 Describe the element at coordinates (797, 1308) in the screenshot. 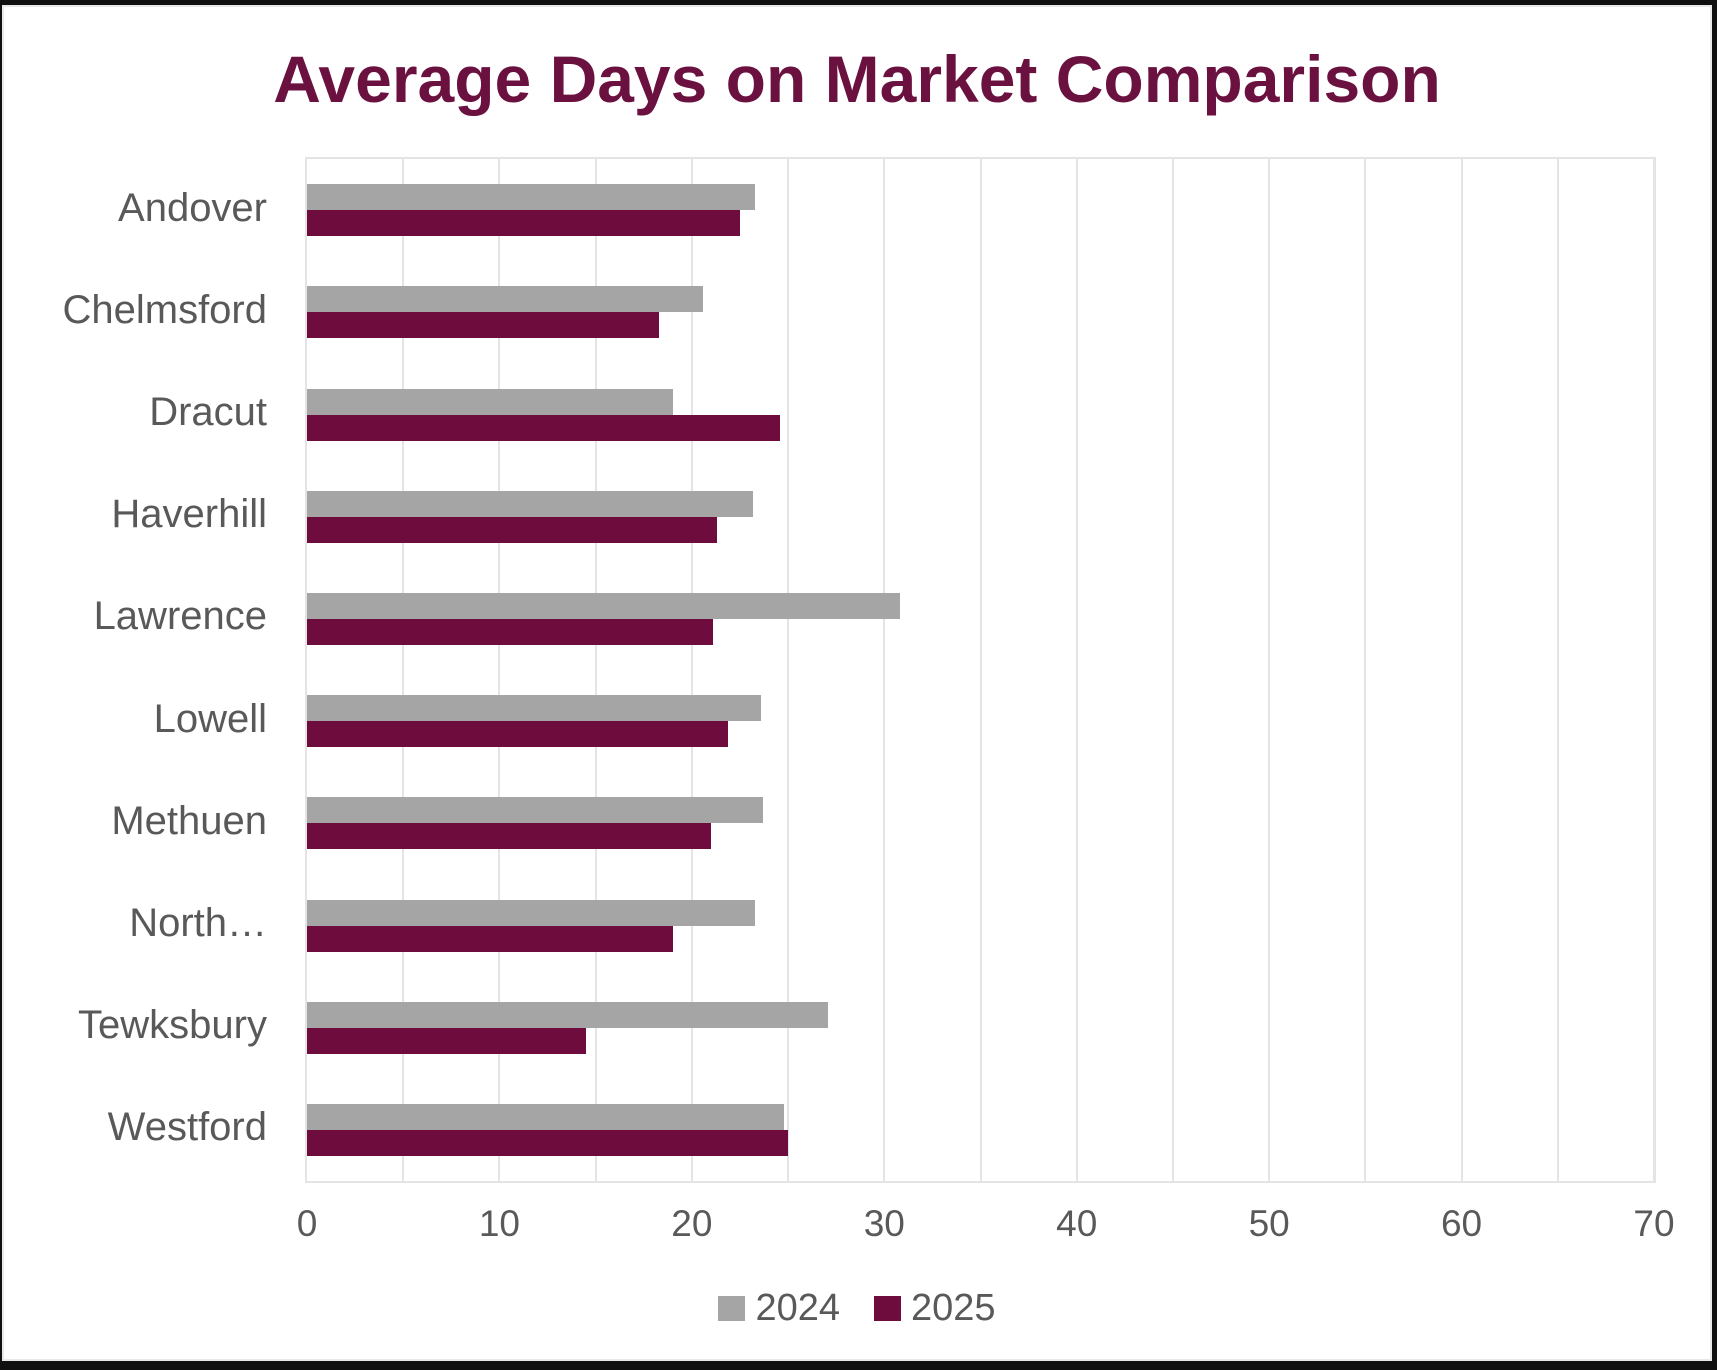

I see `legend-label-2024: 2024` at that location.